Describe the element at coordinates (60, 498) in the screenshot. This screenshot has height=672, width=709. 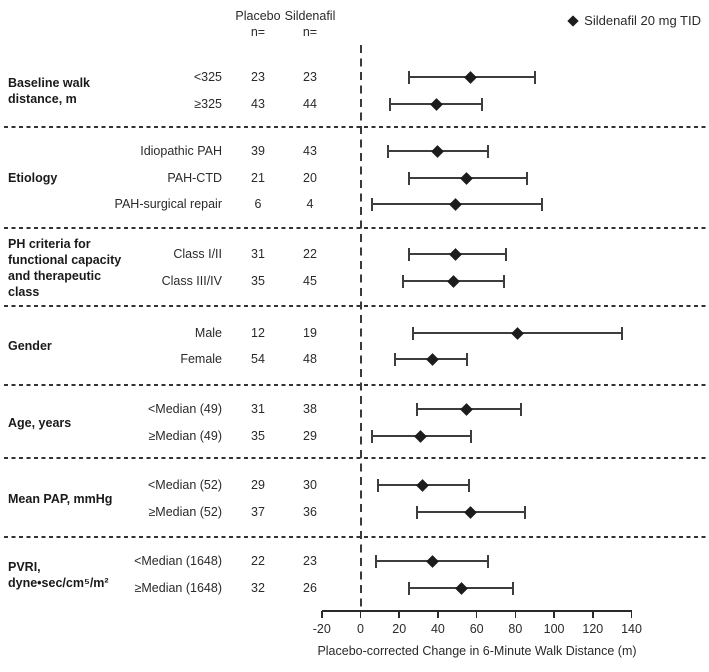
I see `group-label: Mean PAP, mmHg` at that location.